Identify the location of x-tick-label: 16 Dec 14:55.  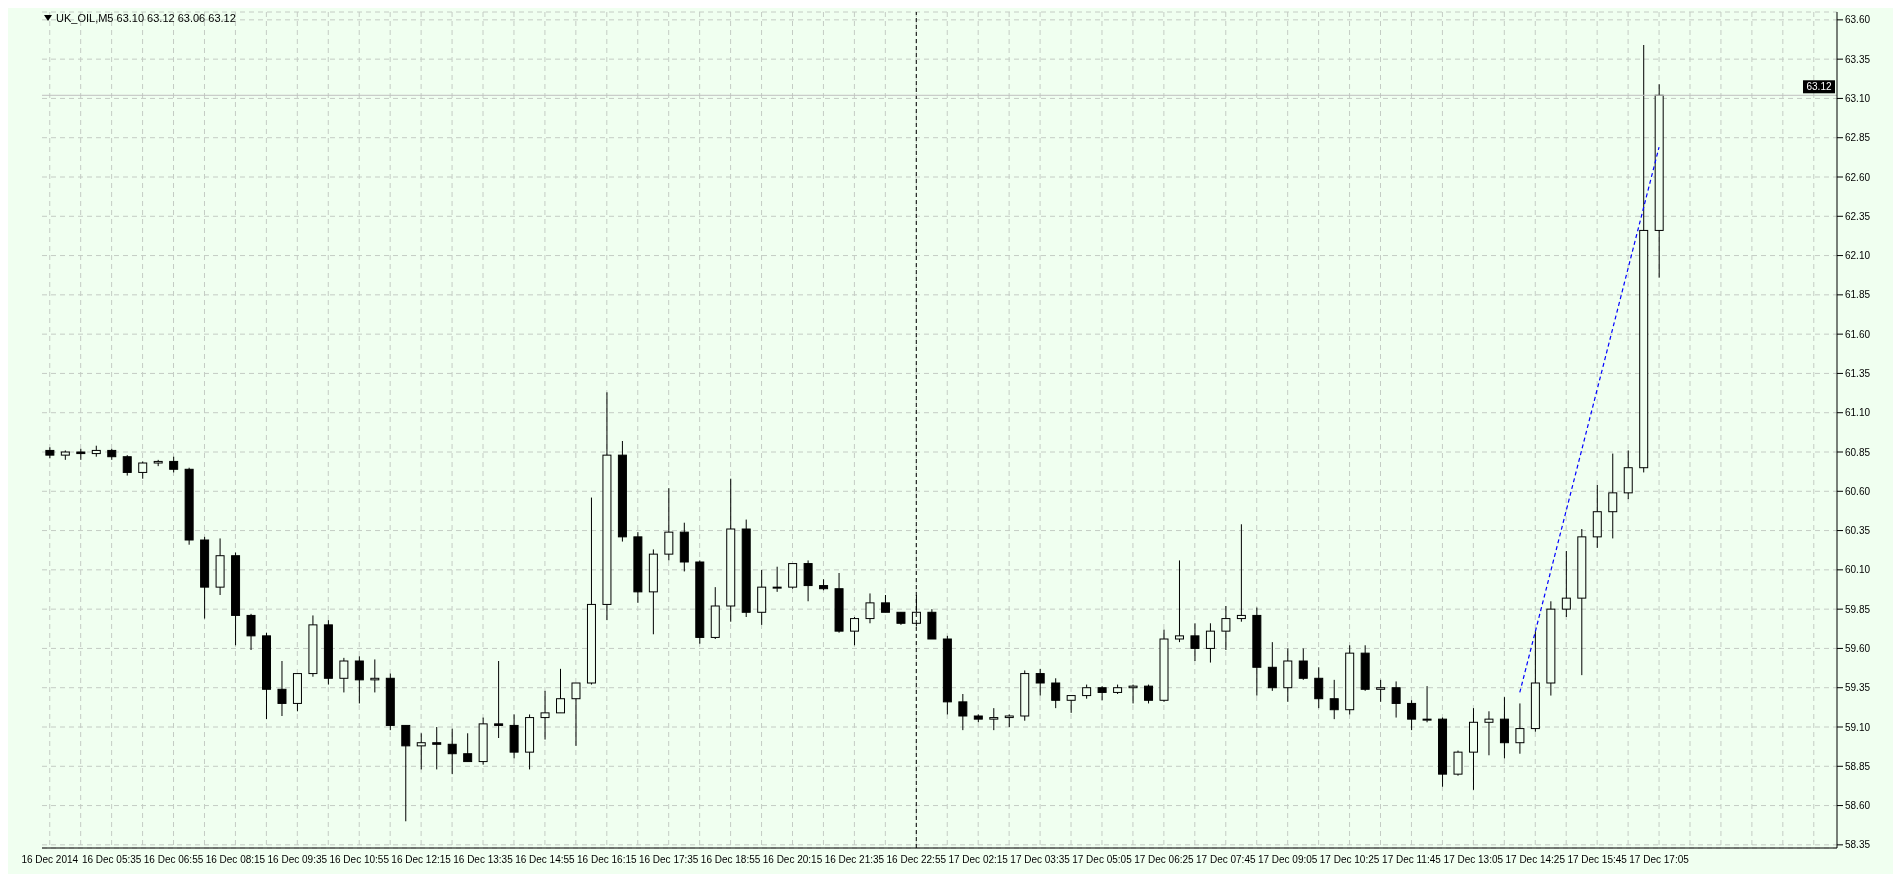
(545, 860).